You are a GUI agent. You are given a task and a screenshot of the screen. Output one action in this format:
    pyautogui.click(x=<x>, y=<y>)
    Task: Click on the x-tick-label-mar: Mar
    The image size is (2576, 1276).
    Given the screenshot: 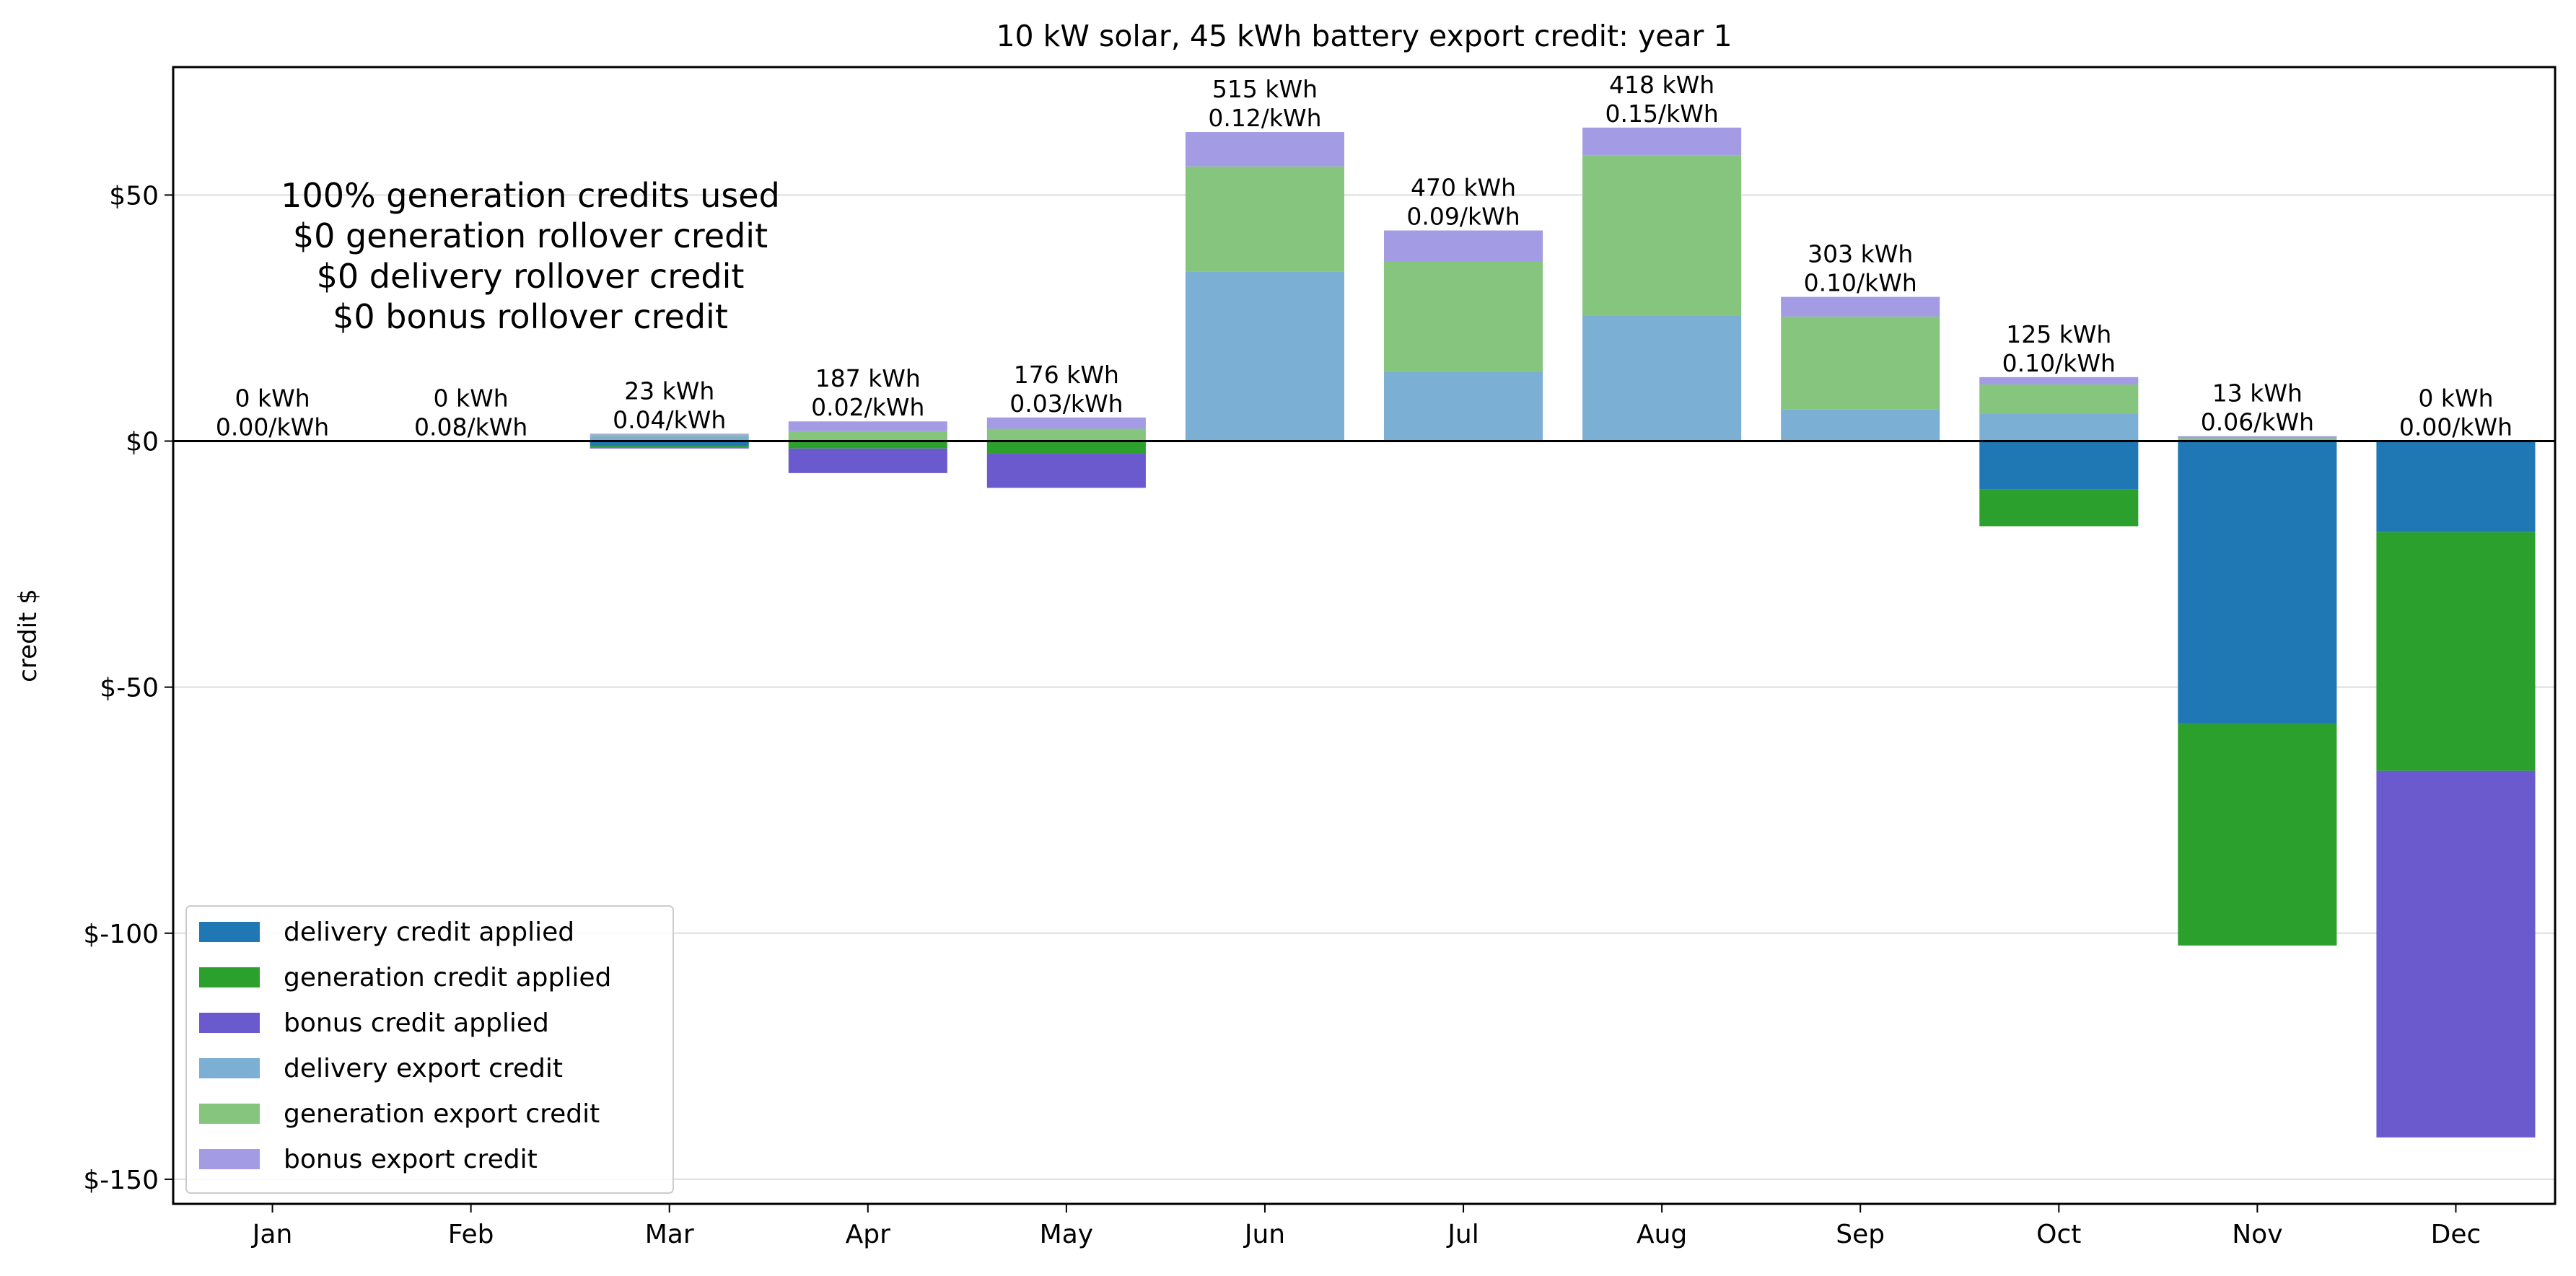 What is the action you would take?
    pyautogui.click(x=669, y=1235)
    